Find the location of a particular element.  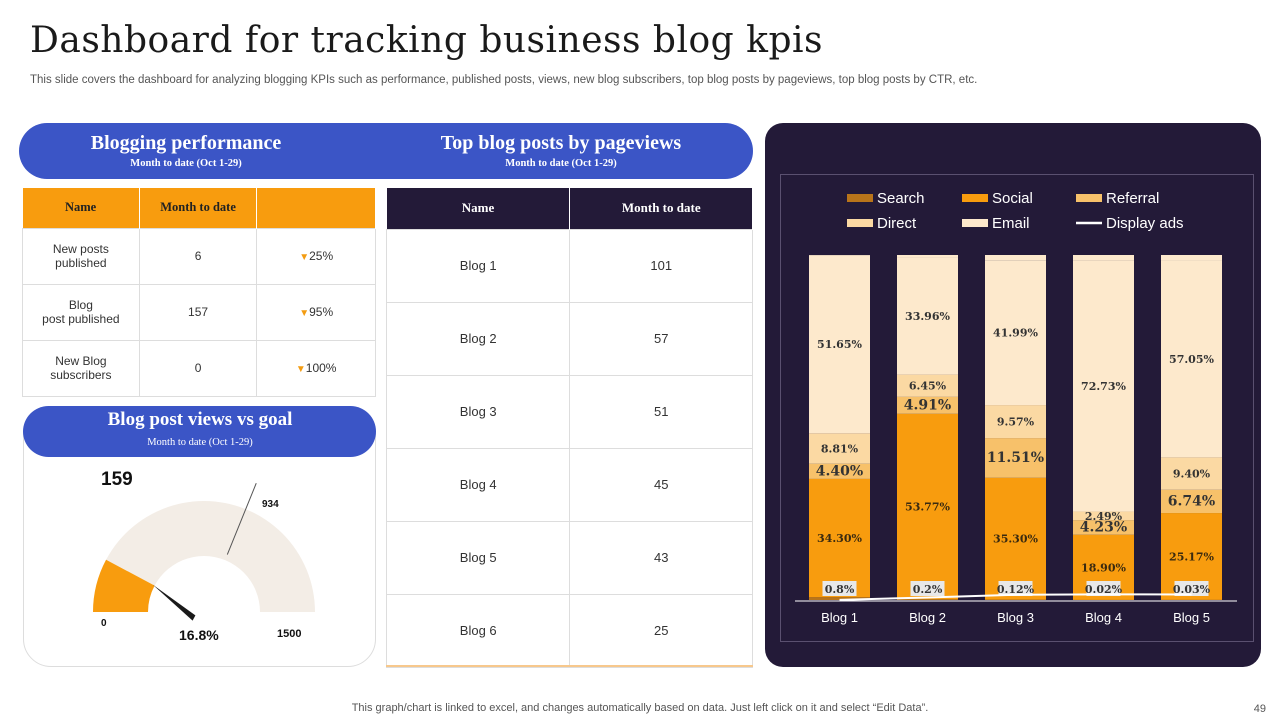

metric-value: 157 is located at coordinates (198, 312).